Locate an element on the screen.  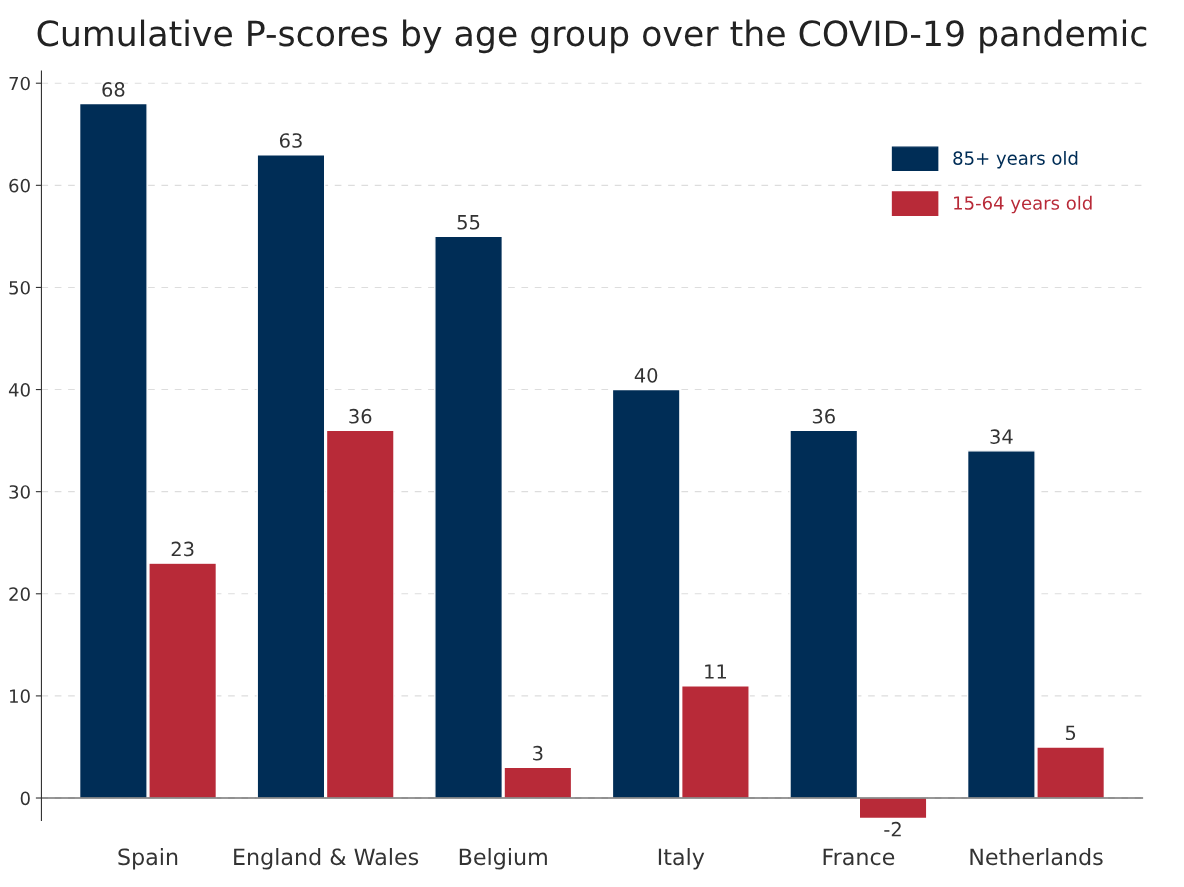
x-tick-label: Spain is located at coordinates (148, 859).